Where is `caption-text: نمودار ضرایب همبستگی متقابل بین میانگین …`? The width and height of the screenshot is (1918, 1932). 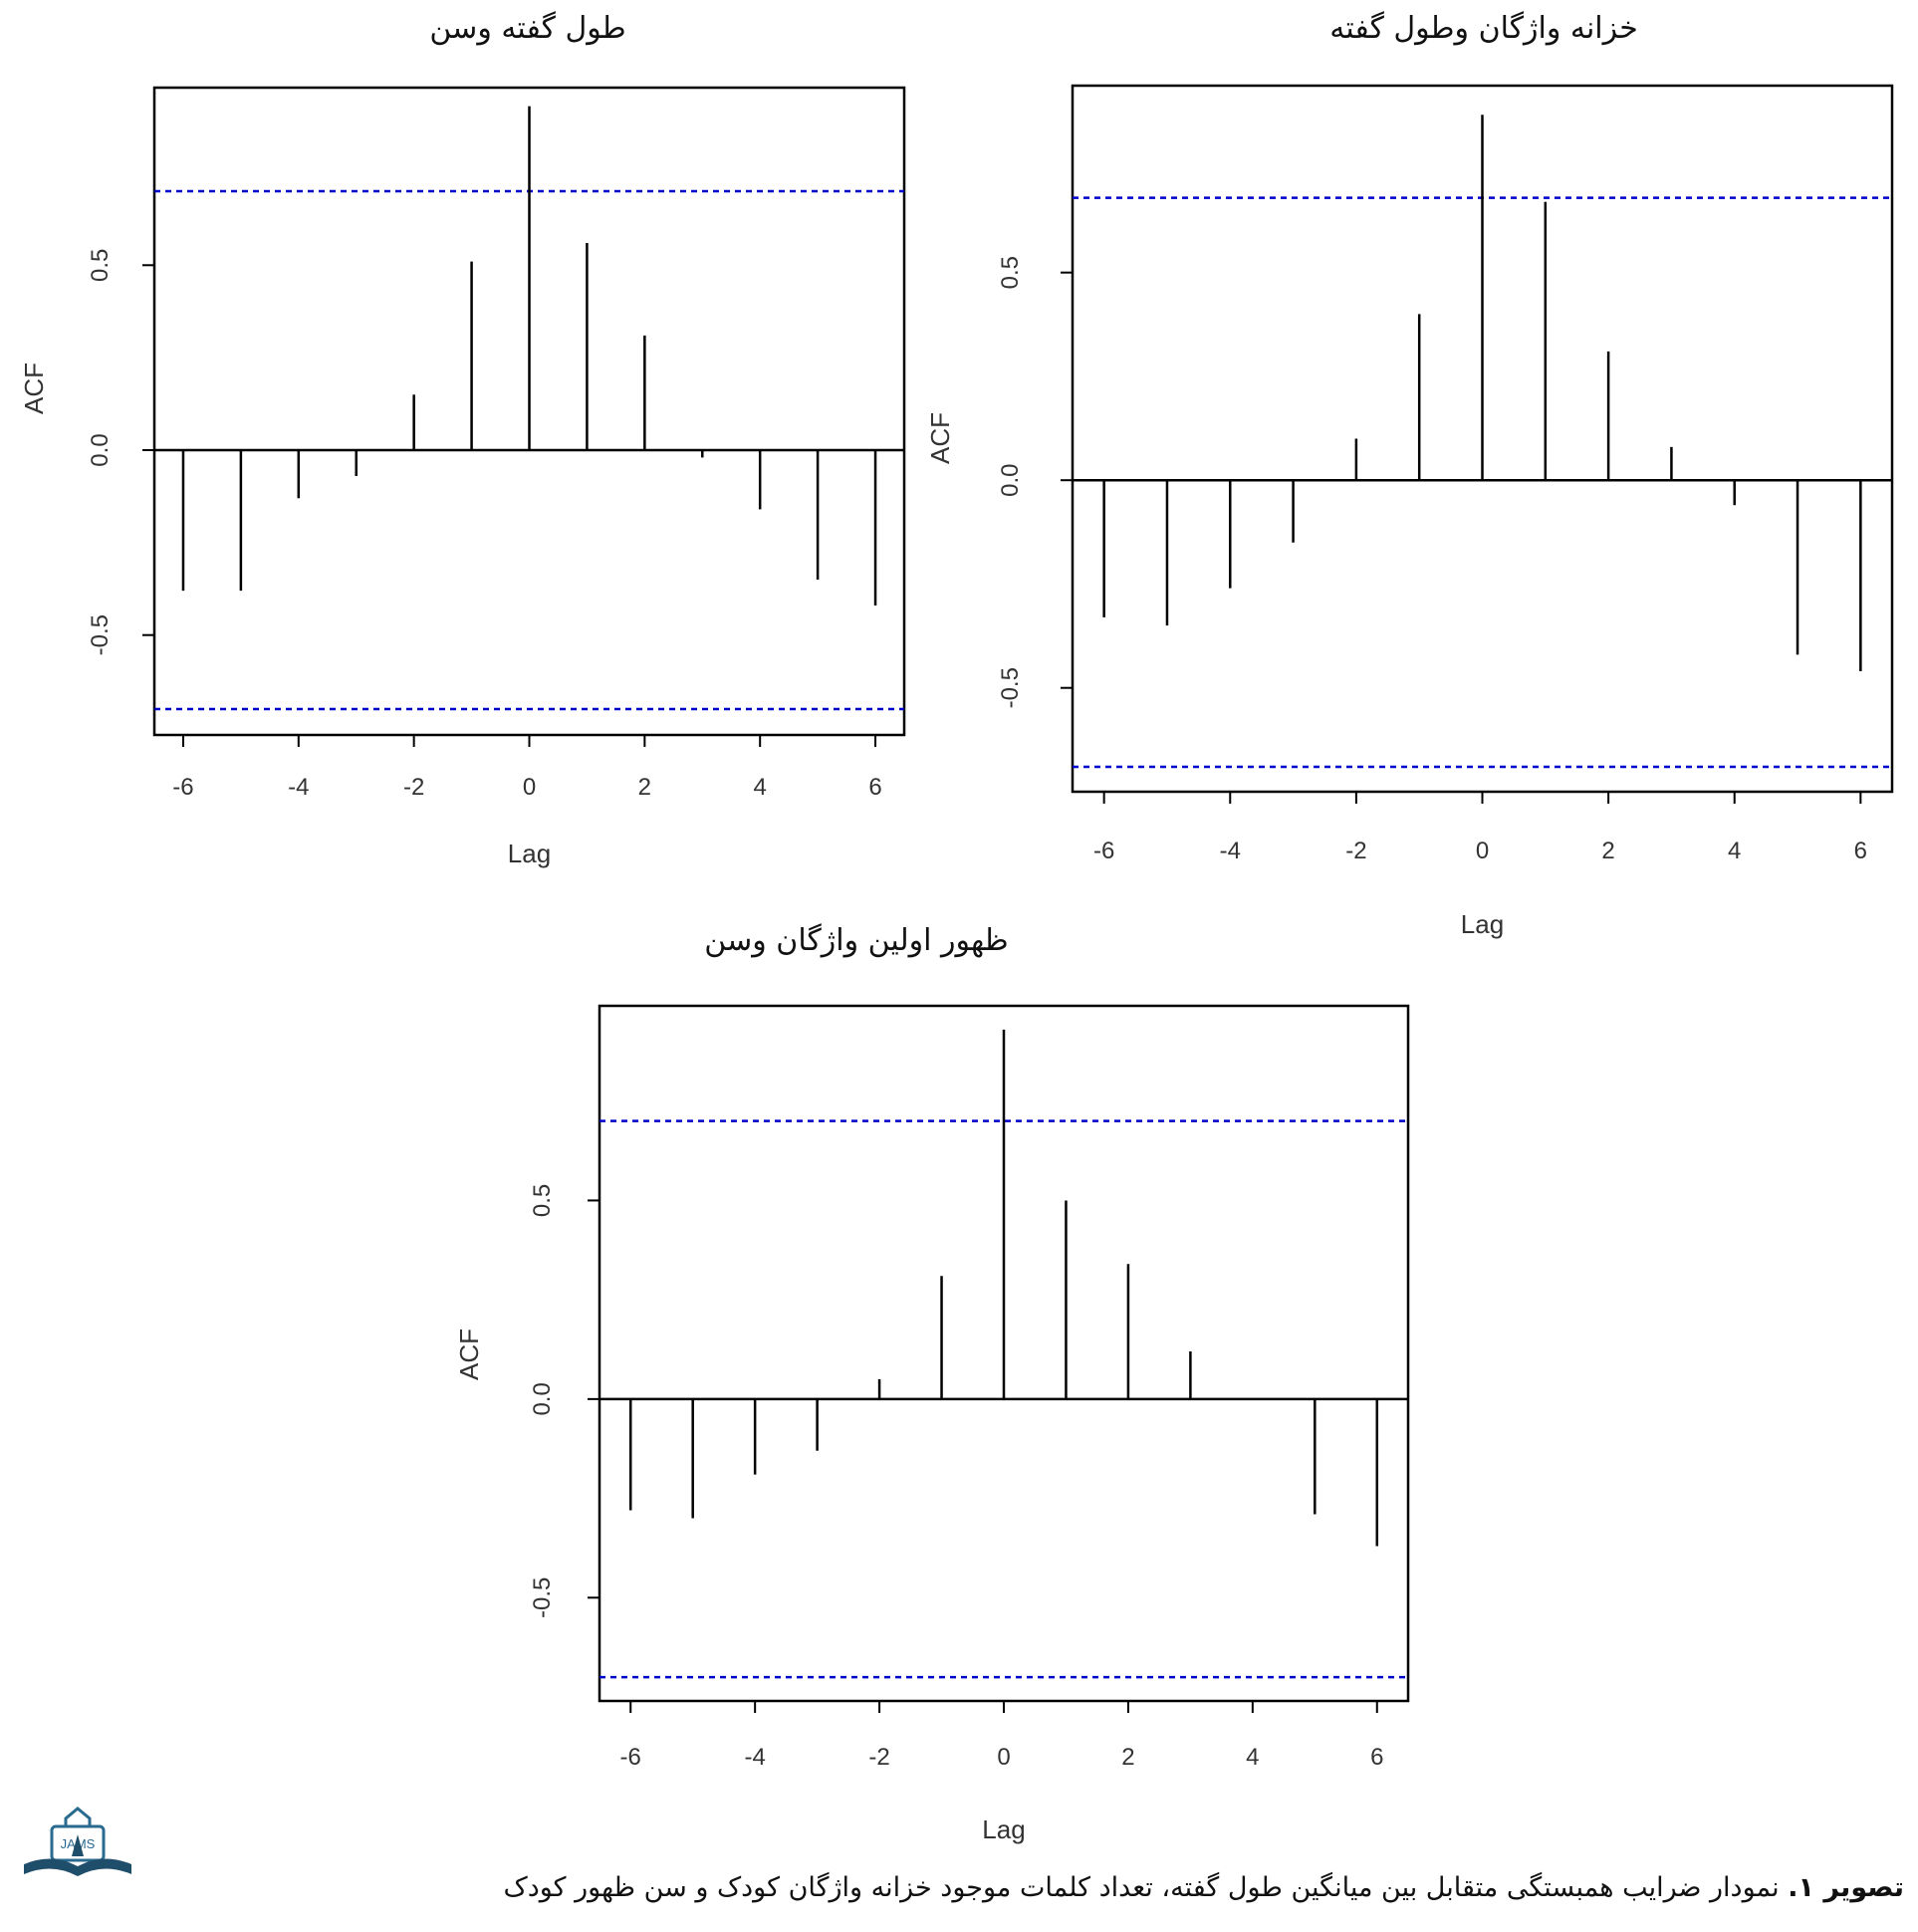
caption-text: نمودار ضرایب همبستگی متقابل بین میانگین … is located at coordinates (1146, 1888).